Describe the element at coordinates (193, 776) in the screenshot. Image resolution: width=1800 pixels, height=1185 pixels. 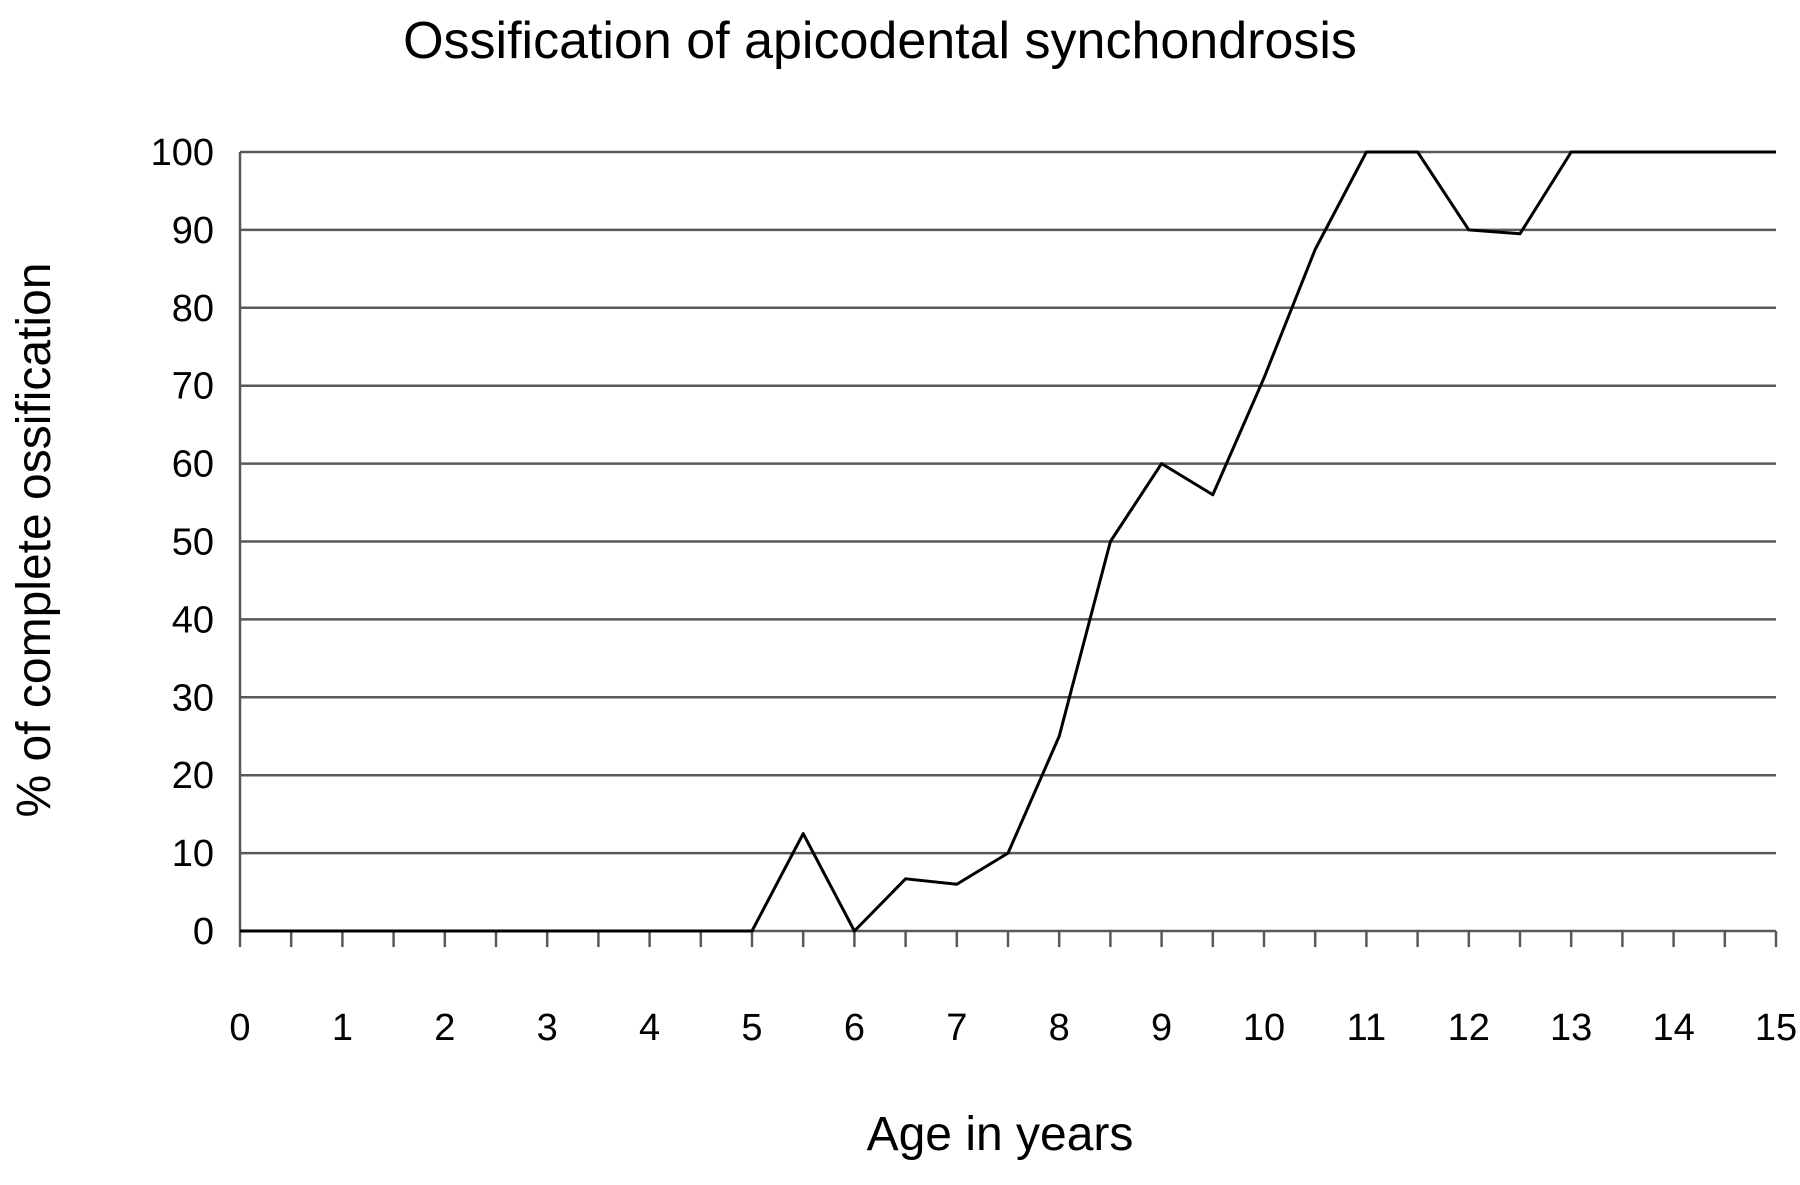
I see `y-tick-label-20: 20` at that location.